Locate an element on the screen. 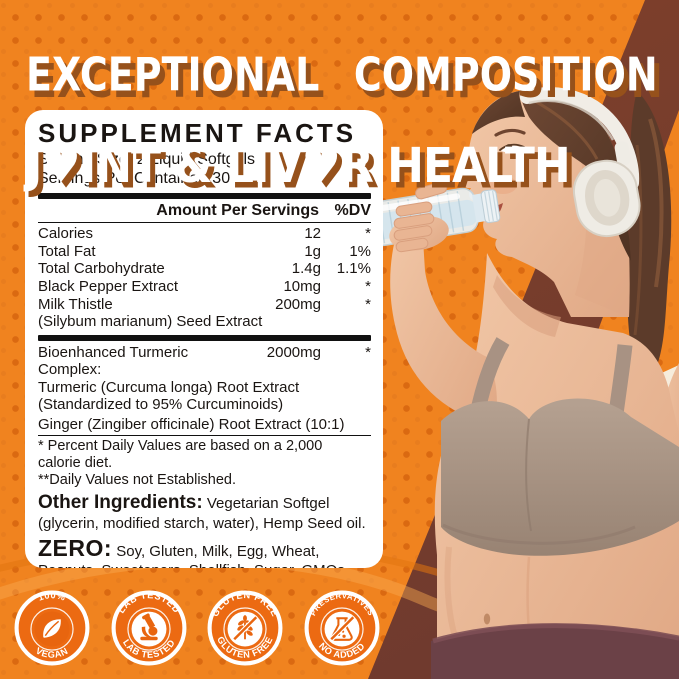  no-preservatives-badge: PRESERVATIVES NO ADDED is located at coordinates (342, 628).